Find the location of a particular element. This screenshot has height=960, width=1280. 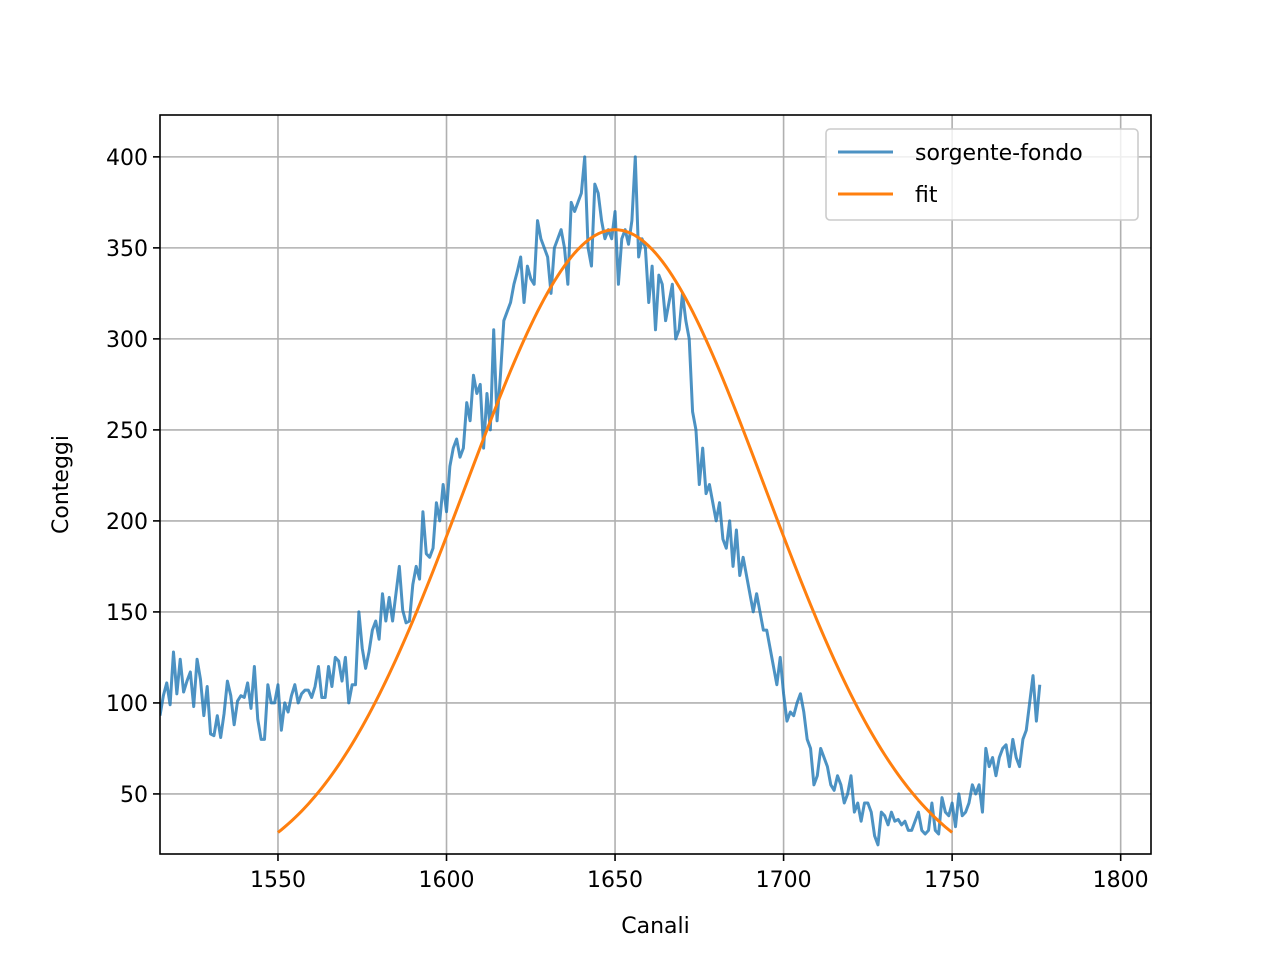

x-tick-label: 1700 is located at coordinates (784, 880).